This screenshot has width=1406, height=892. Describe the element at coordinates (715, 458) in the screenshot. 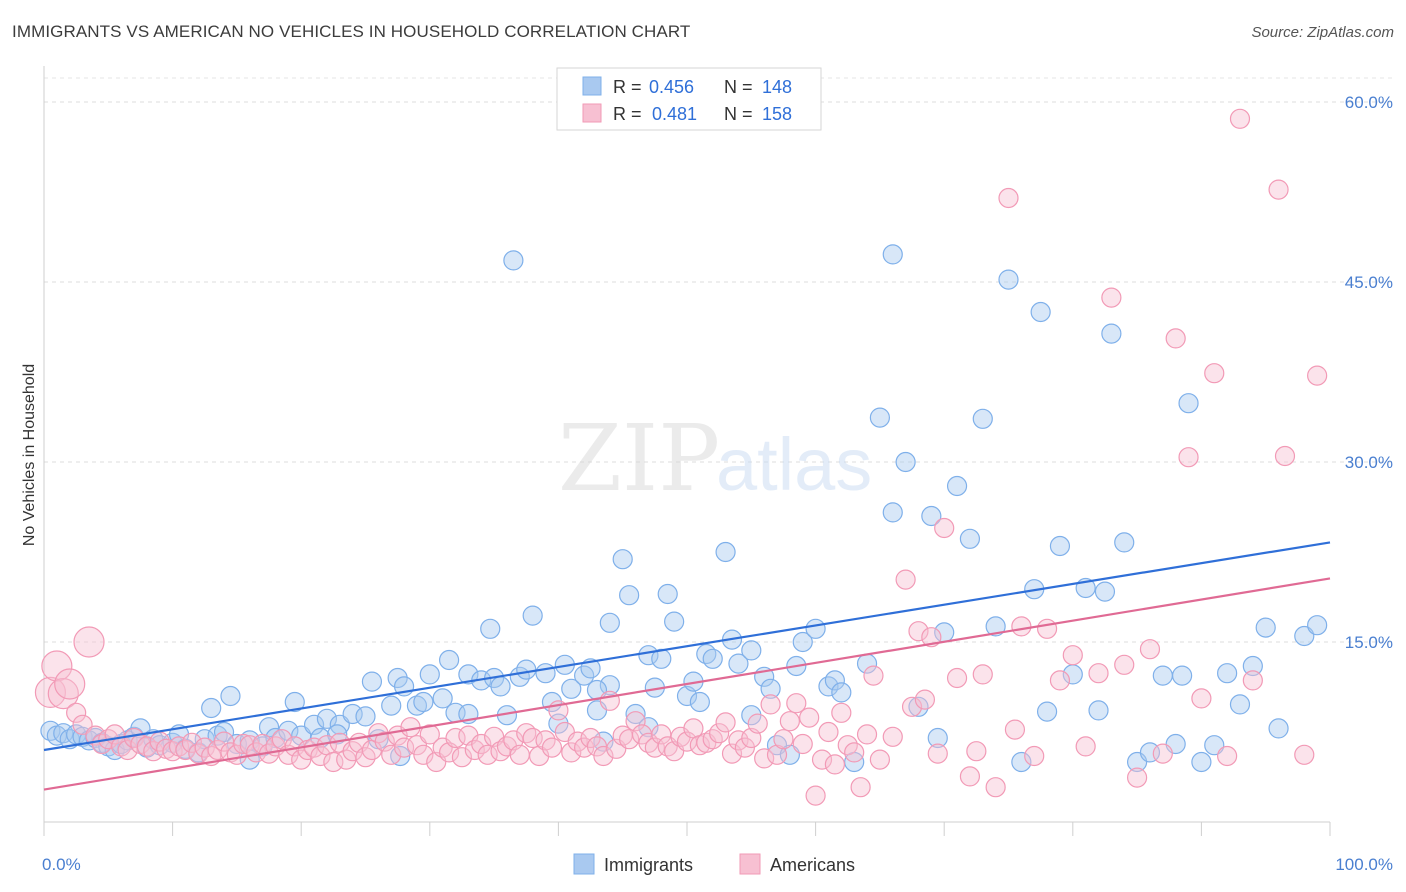

I see `watermark: ZIP atlas` at that location.